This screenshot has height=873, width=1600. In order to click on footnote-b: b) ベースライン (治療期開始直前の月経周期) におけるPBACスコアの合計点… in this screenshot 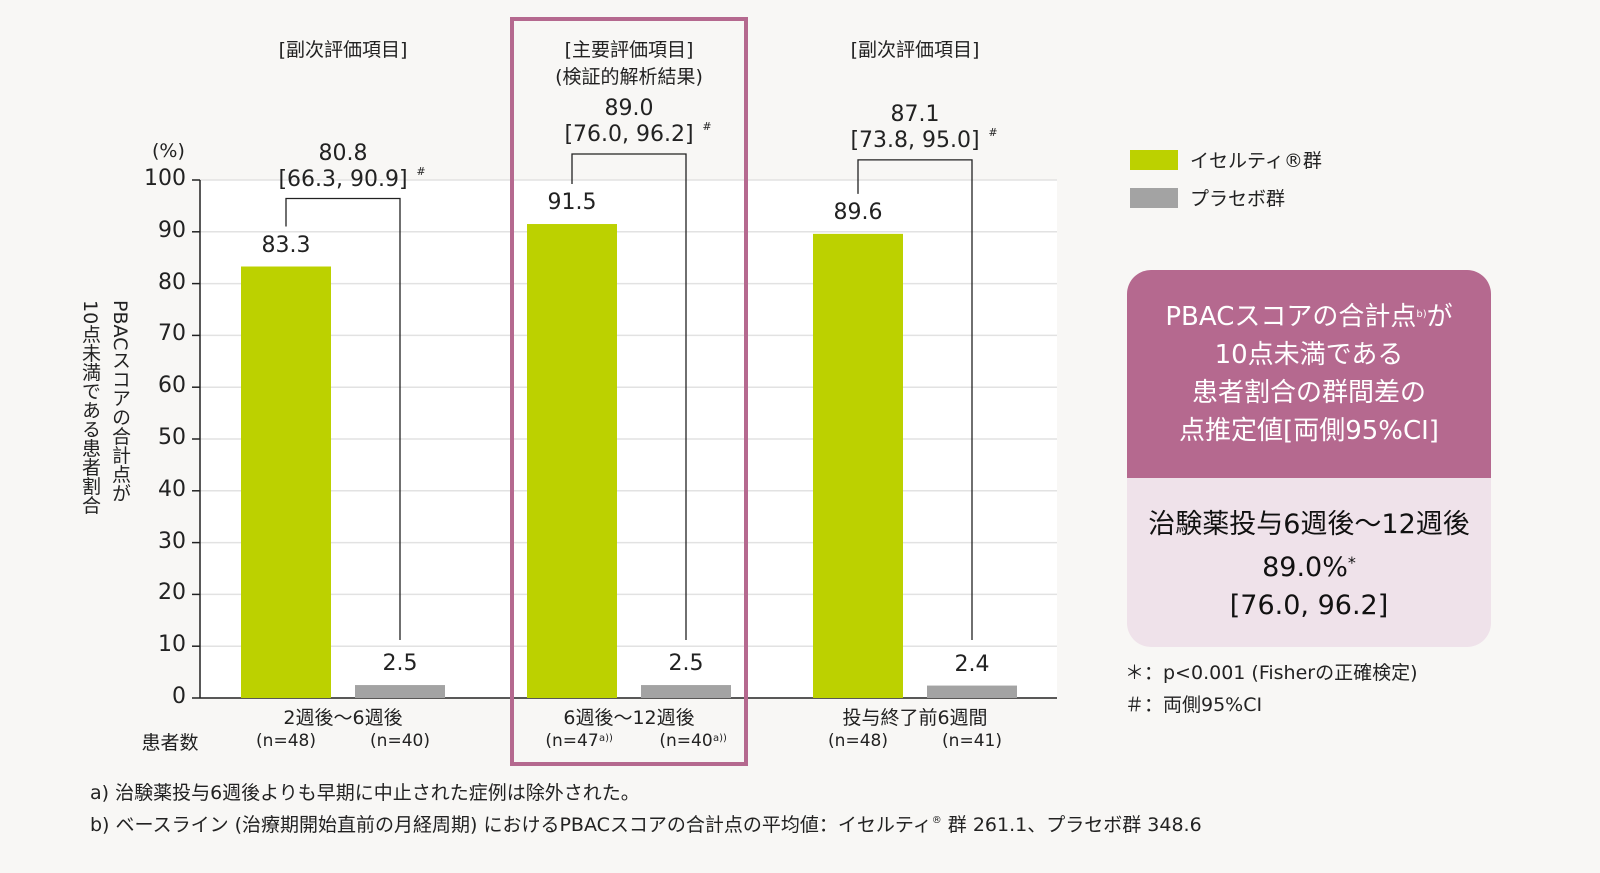, I will do `click(646, 823)`.